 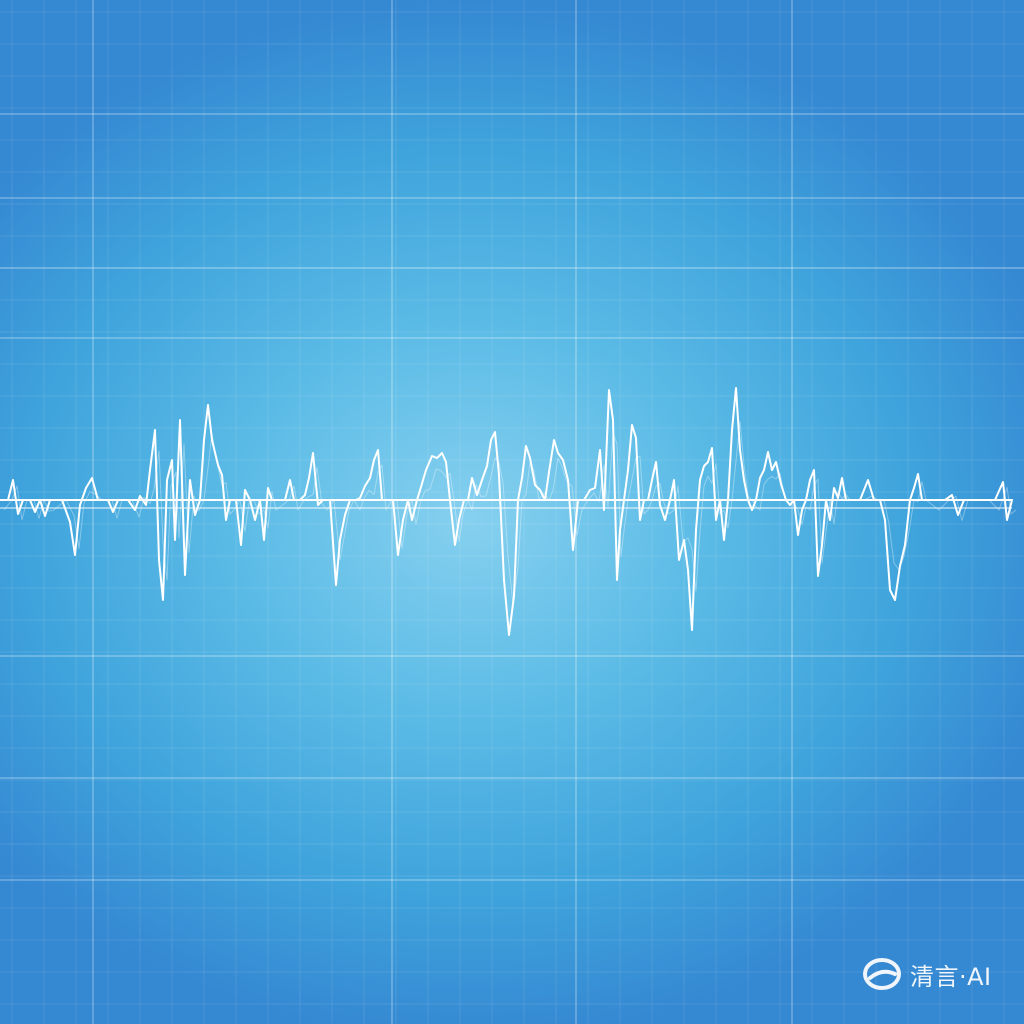 What do you see at coordinates (951, 976) in the screenshot?
I see `watermark-text: 清言·AI` at bounding box center [951, 976].